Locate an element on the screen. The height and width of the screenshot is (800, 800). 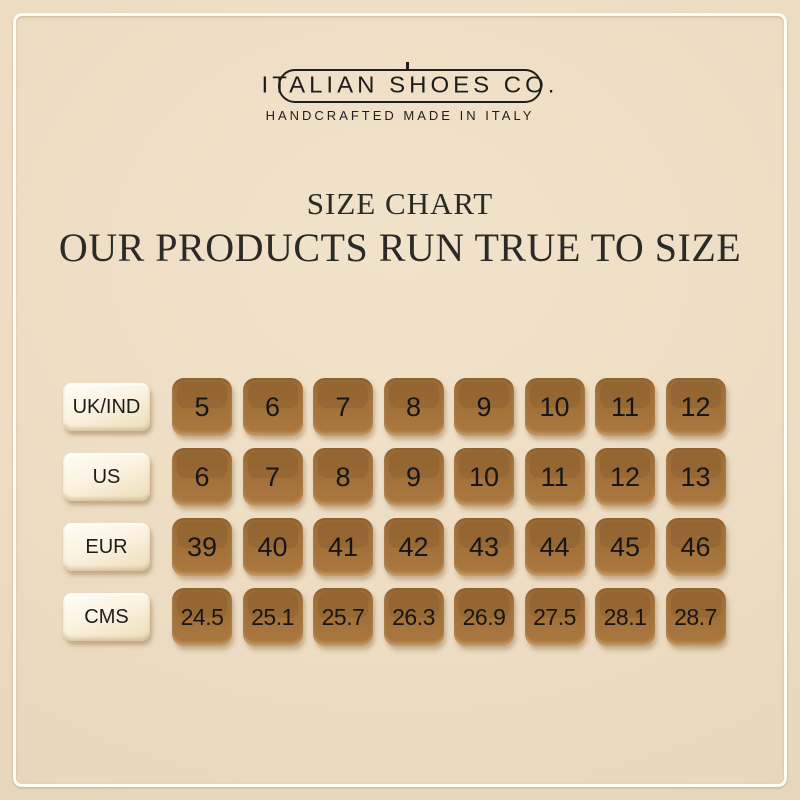
size-cell-value: 28.1 is located at coordinates (625, 616).